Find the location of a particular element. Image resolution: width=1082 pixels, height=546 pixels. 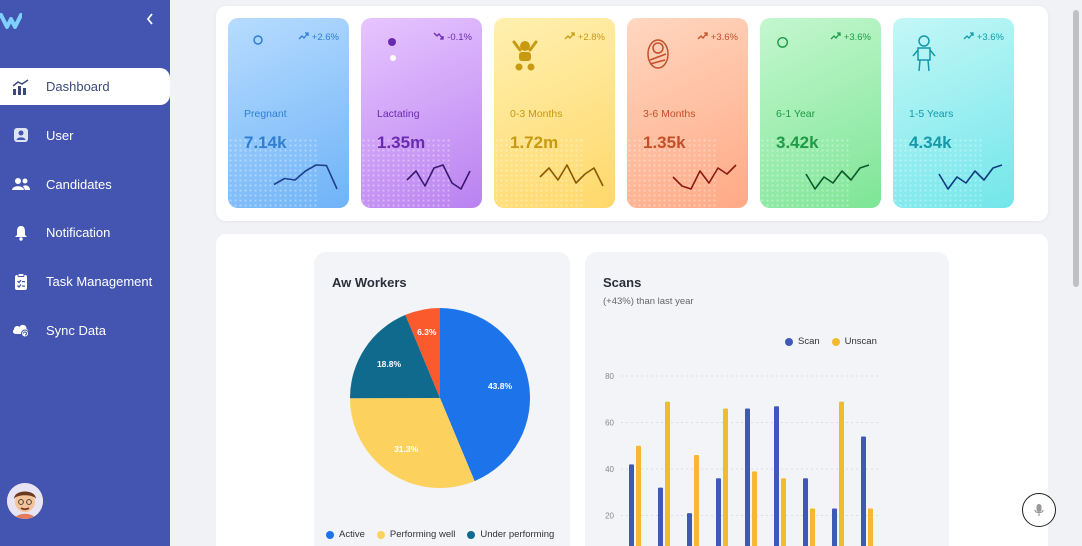

scrollbar-thumb is located at coordinates (1076, 148).